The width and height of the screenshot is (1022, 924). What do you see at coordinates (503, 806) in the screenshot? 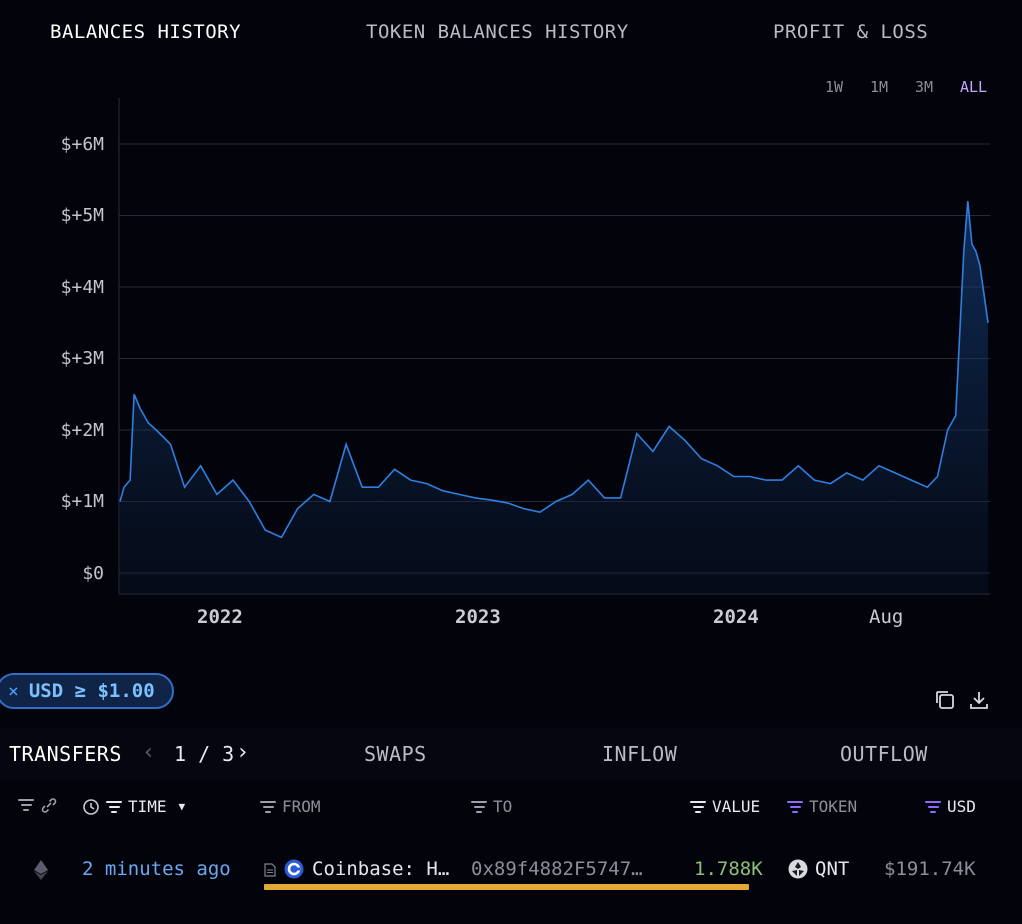
I see `to-header-label: TO` at bounding box center [503, 806].